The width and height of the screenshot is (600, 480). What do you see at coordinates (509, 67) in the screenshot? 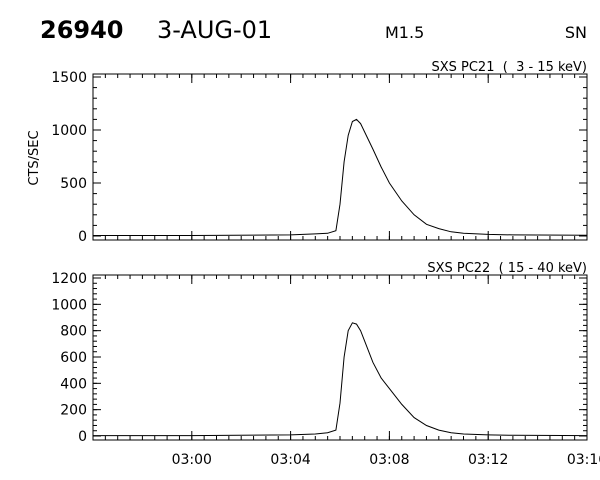
I see `panel-title-pc21: SXS PC21 ( 3 - 15 keV)` at bounding box center [509, 67].